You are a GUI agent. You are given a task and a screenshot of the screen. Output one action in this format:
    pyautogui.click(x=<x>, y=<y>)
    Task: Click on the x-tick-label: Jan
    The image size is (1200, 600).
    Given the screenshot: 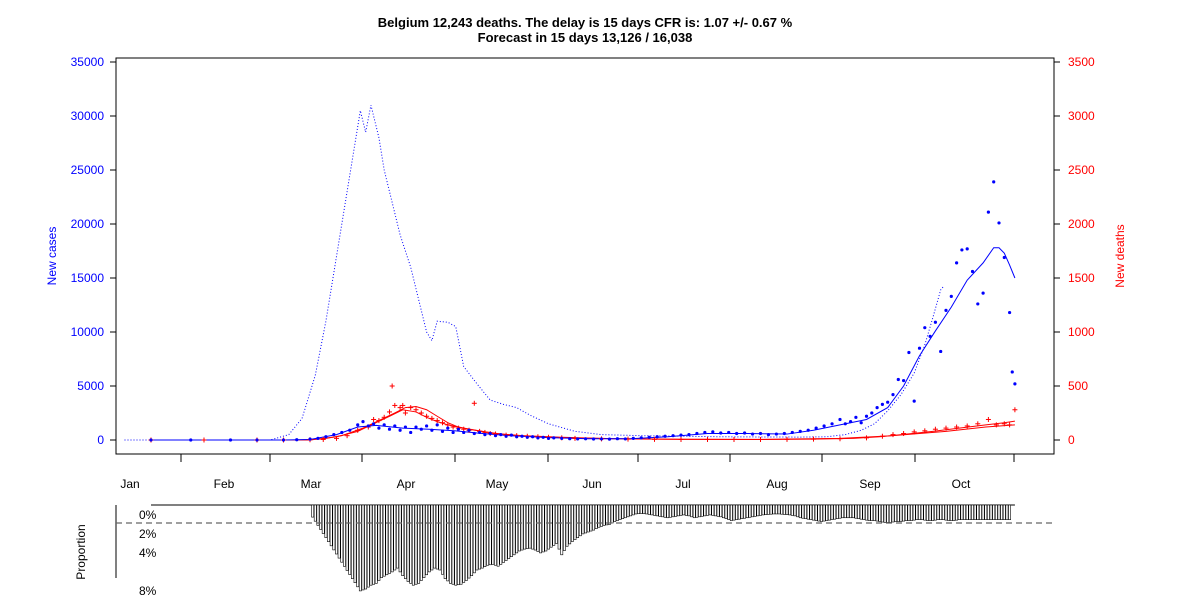 What is the action you would take?
    pyautogui.click(x=129, y=484)
    